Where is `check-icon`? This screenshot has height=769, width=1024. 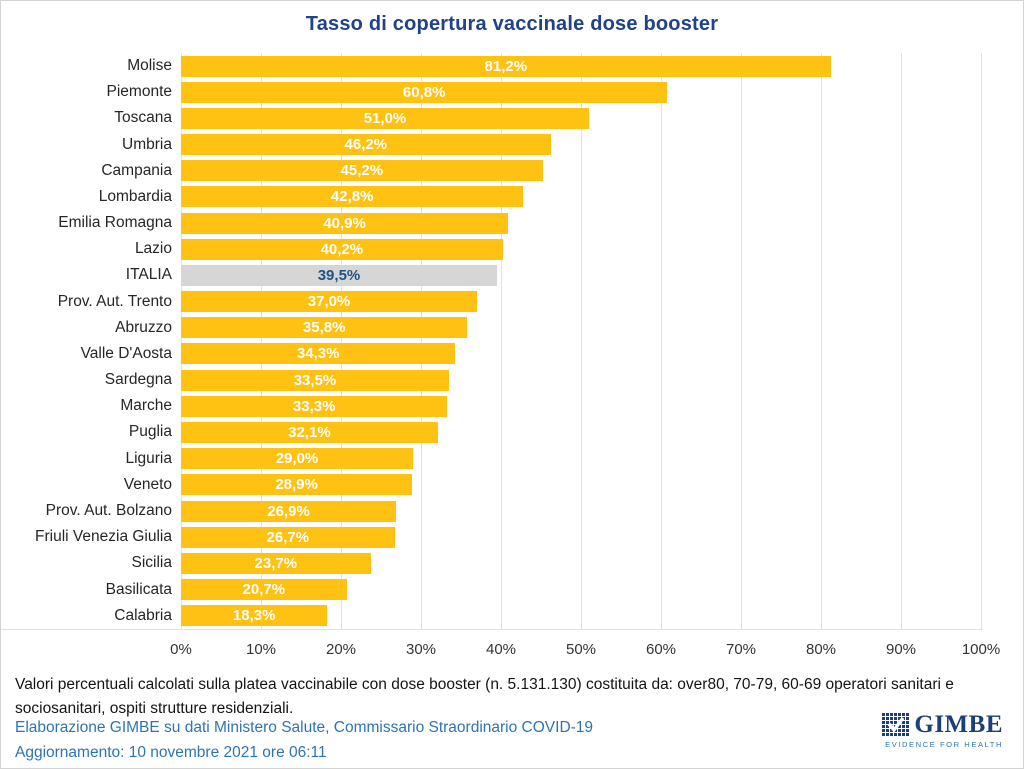 check-icon is located at coordinates (896, 724).